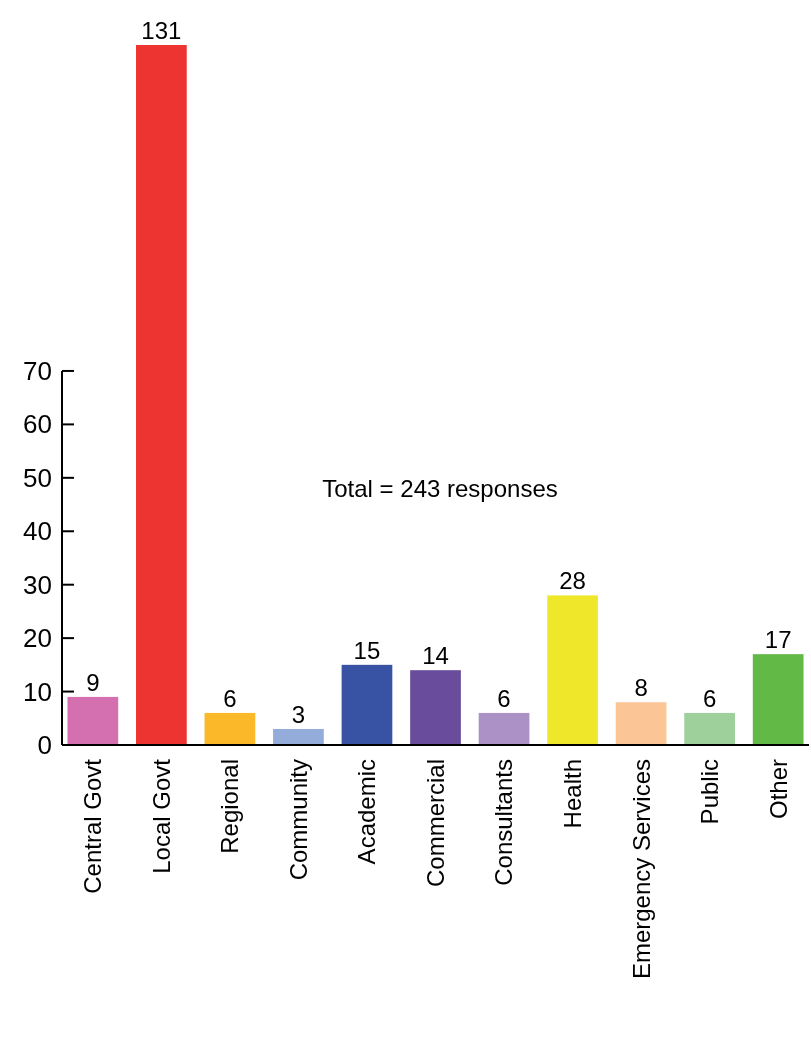  Describe the element at coordinates (367, 812) in the screenshot. I see `x-tick-label: Academic` at that location.